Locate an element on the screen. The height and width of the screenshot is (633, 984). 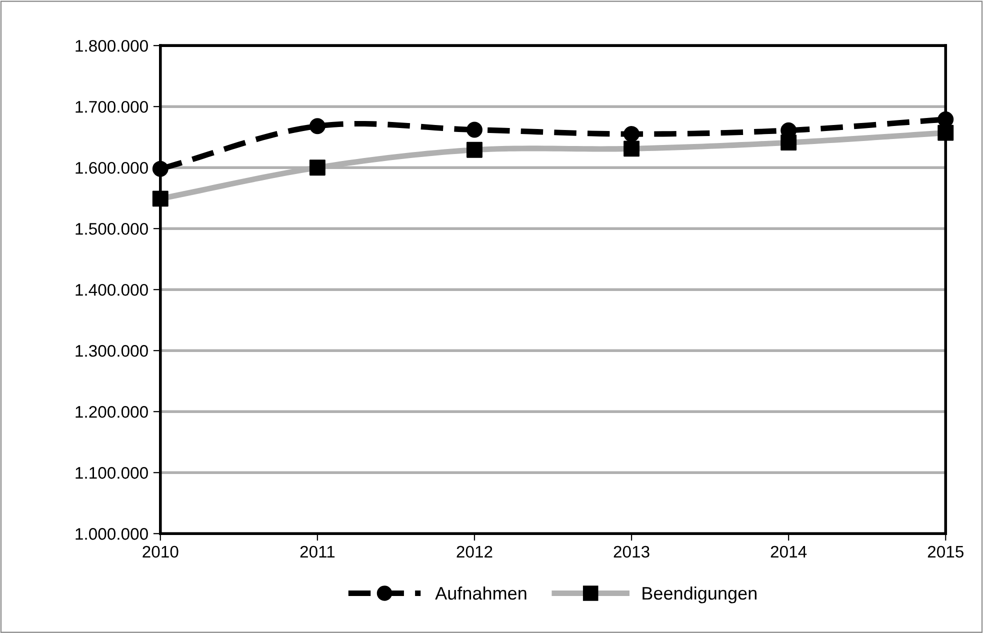
x-tick-label: 2015 is located at coordinates (946, 552).